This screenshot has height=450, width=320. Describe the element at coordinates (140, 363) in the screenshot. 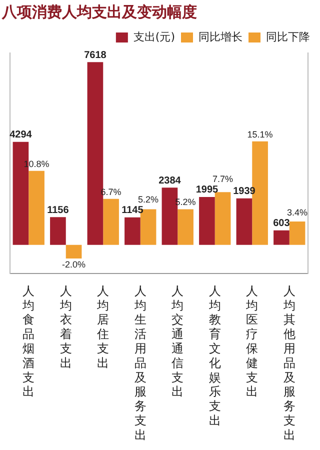

I see `category-label: 人均生活用品及服务支出` at that location.